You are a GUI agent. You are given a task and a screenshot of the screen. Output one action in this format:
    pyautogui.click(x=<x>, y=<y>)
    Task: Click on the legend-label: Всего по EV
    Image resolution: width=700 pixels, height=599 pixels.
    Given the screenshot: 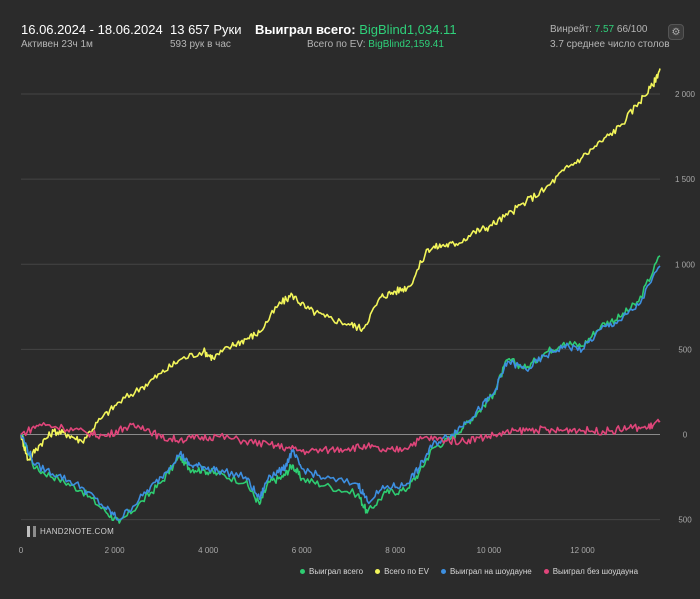 What is the action you would take?
    pyautogui.click(x=406, y=571)
    